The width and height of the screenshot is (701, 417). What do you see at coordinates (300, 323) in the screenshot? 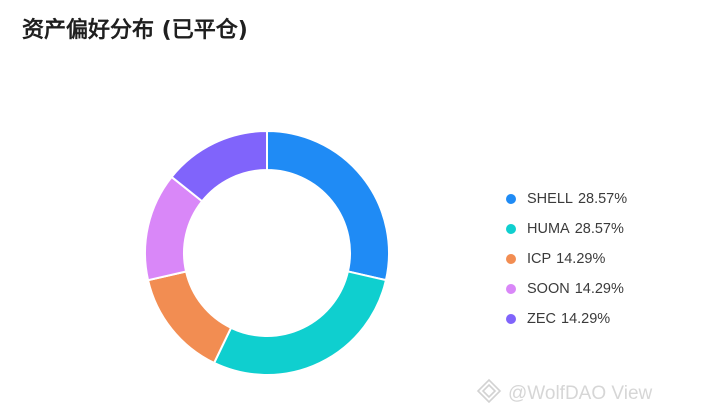
I see `donut-slice-huma` at bounding box center [300, 323].